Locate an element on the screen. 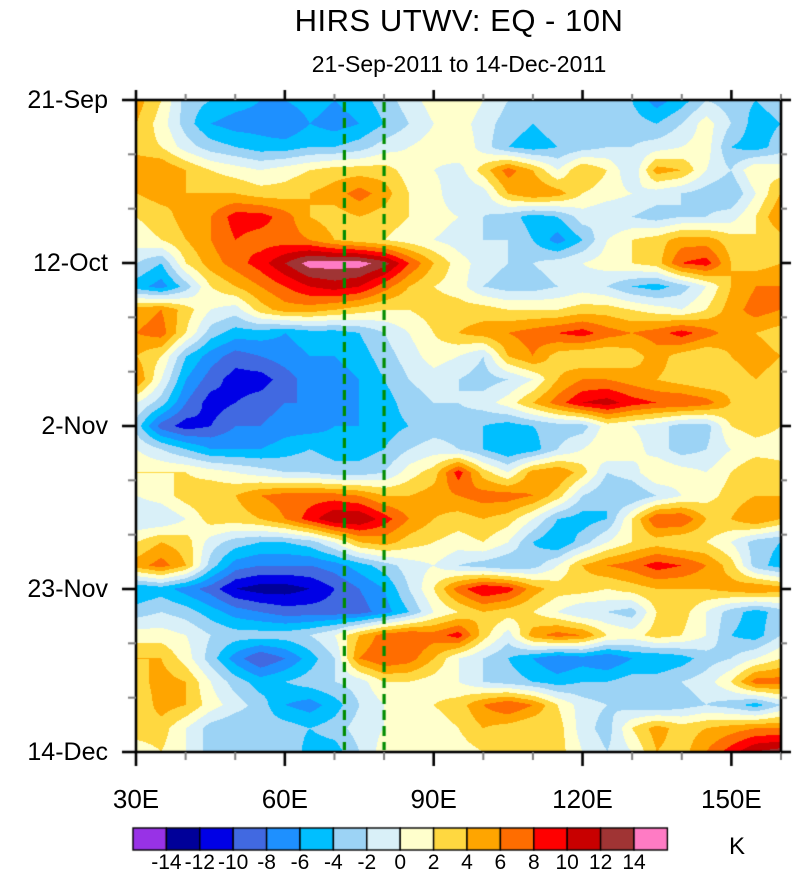  colorbar-tick-label: -6 is located at coordinates (300, 860).